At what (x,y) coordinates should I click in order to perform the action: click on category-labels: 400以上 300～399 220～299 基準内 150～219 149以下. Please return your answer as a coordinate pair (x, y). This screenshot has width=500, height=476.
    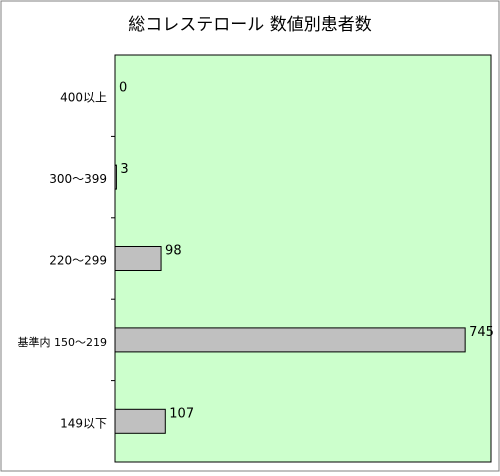
    Looking at the image, I should click on (63, 261).